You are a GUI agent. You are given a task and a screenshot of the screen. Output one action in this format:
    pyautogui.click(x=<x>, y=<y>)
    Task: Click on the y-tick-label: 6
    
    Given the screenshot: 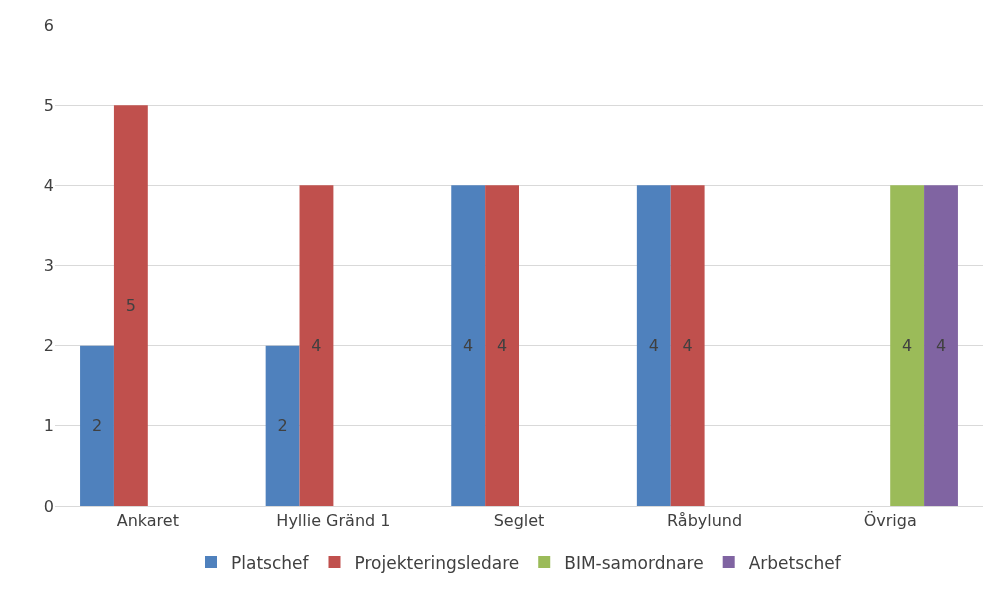 What is the action you would take?
    pyautogui.click(x=48, y=25)
    